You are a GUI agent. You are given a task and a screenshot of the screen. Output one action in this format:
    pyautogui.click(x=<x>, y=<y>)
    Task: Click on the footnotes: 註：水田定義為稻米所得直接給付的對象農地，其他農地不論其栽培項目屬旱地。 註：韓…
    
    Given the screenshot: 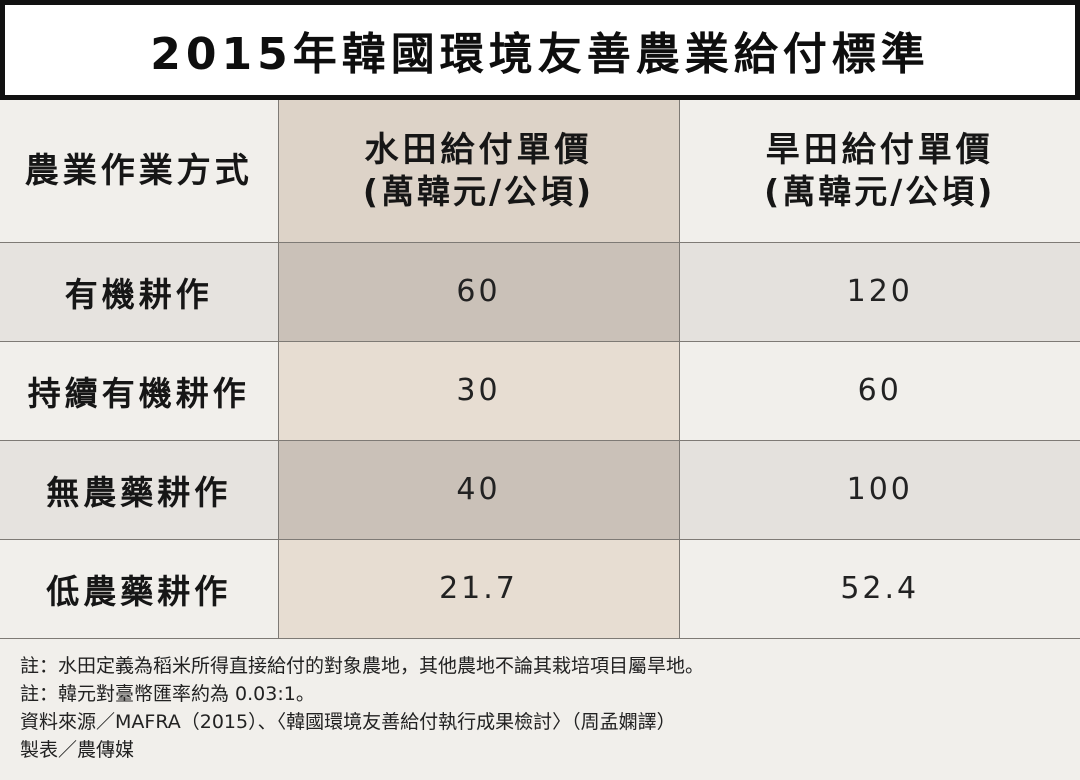 What is the action you would take?
    pyautogui.click(x=545, y=708)
    